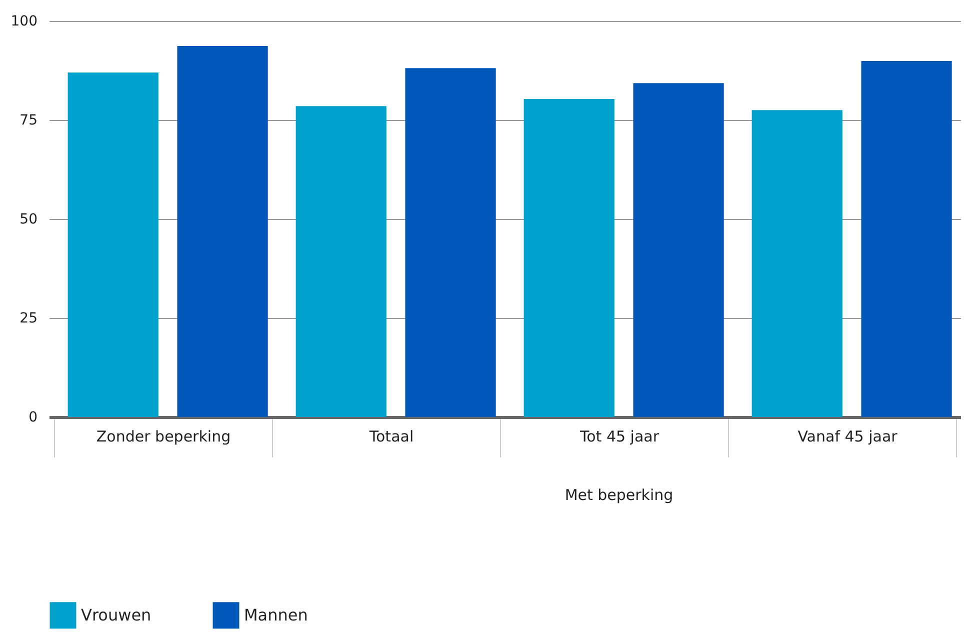  I want to click on y-tick-label: 75, so click(29, 120).